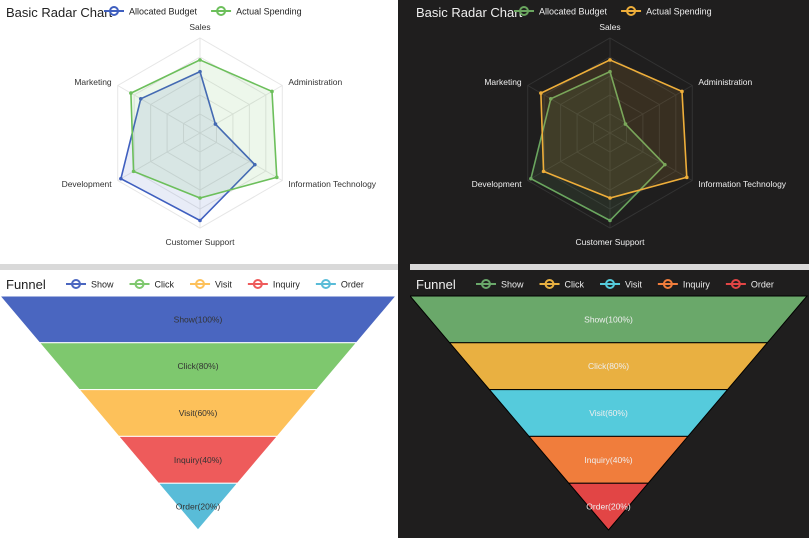 The height and width of the screenshot is (538, 809). What do you see at coordinates (198, 319) in the screenshot?
I see `funnel-label-show: Show(100%)` at bounding box center [198, 319].